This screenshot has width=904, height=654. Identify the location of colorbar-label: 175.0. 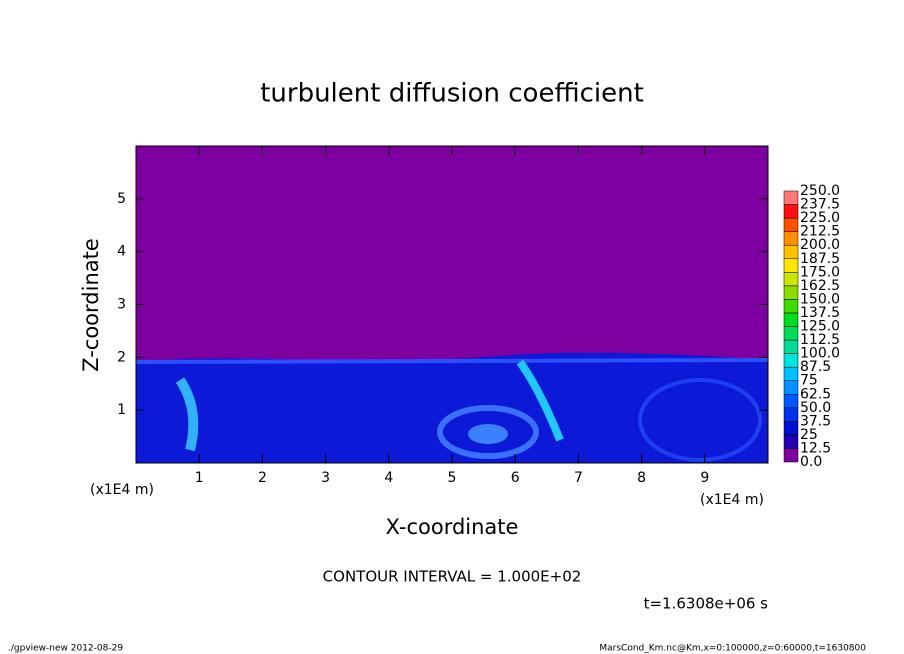
(820, 272).